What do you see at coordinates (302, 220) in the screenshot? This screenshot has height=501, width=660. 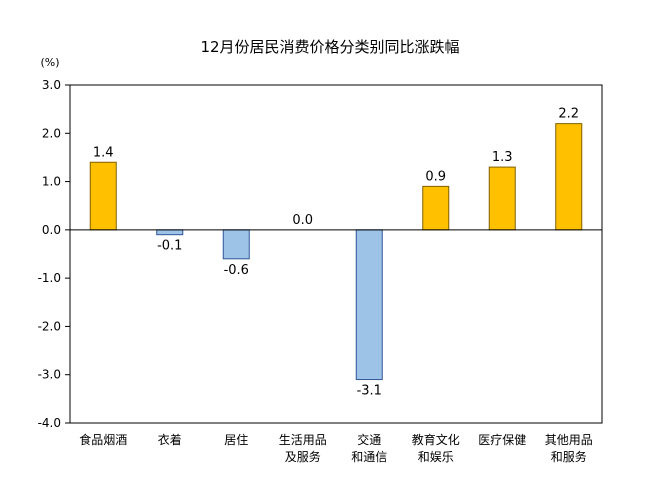 I see `data-label: 0.0` at bounding box center [302, 220].